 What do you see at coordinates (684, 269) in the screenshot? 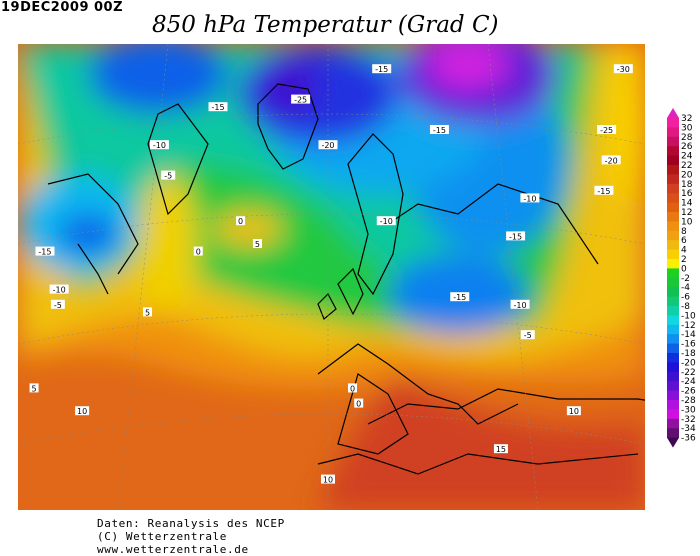
I see `legend-tick-label: 0` at bounding box center [684, 269].